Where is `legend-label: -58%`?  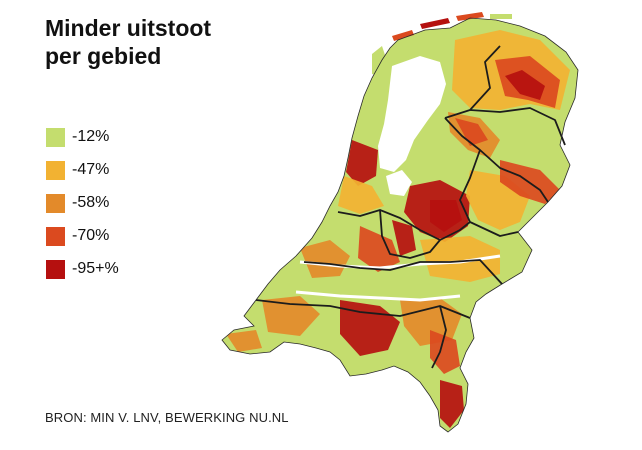 legend-label: -58% is located at coordinates (91, 202).